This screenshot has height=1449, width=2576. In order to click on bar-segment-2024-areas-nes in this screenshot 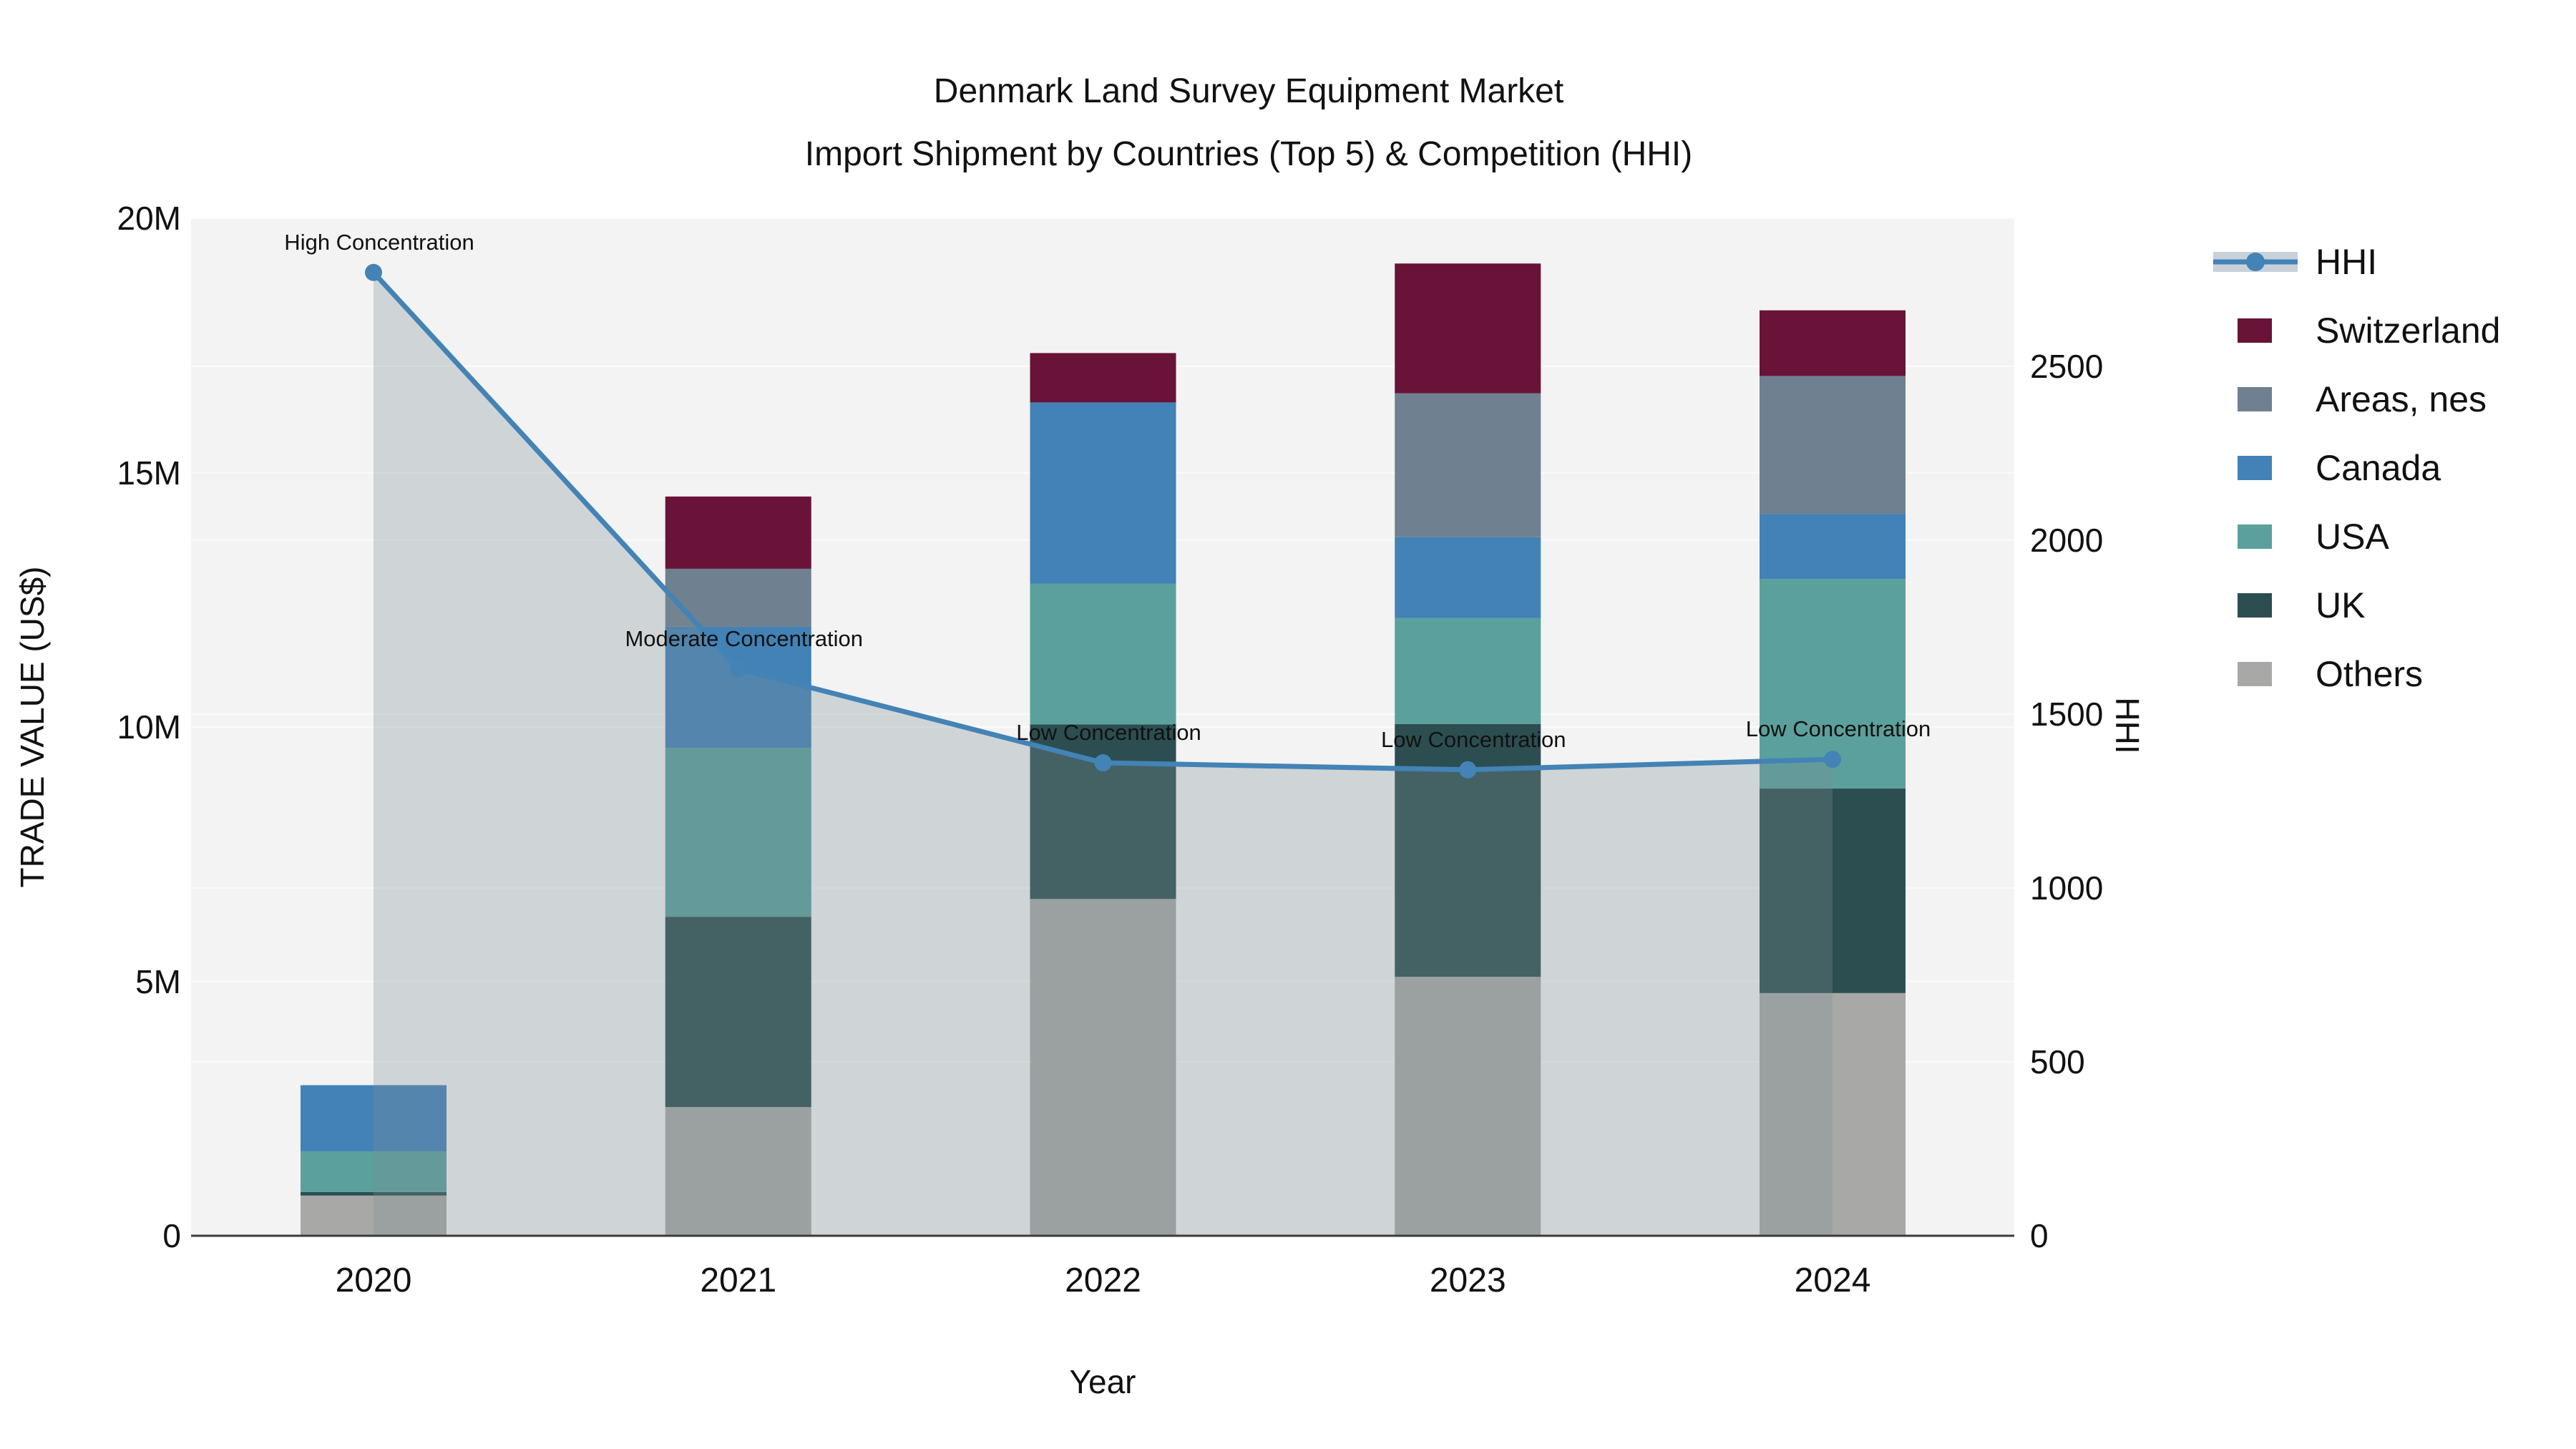, I will do `click(1833, 445)`.